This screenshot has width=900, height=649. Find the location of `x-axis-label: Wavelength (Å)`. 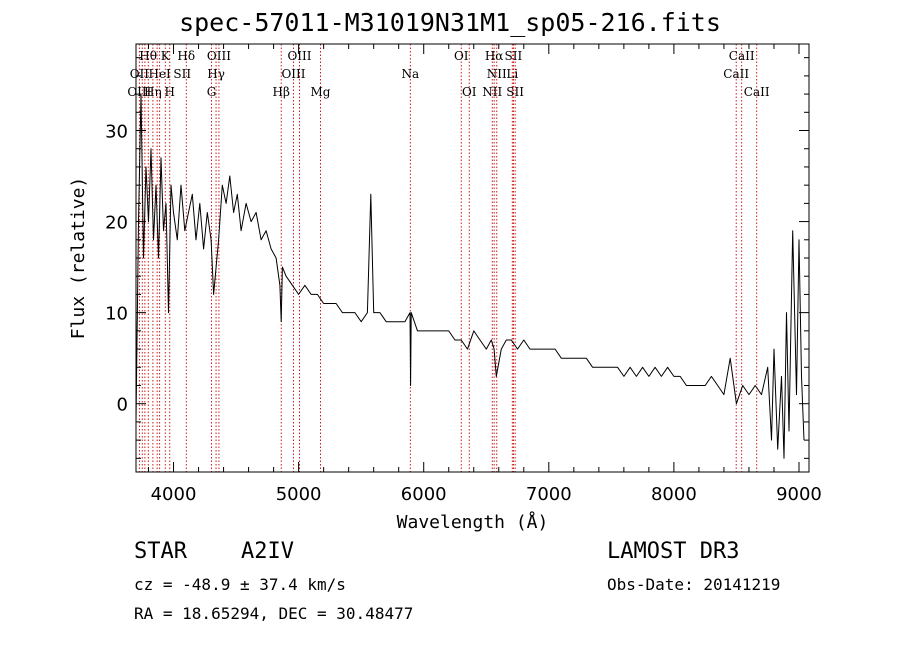

x-axis-label: Wavelength (Å) is located at coordinates (473, 522).